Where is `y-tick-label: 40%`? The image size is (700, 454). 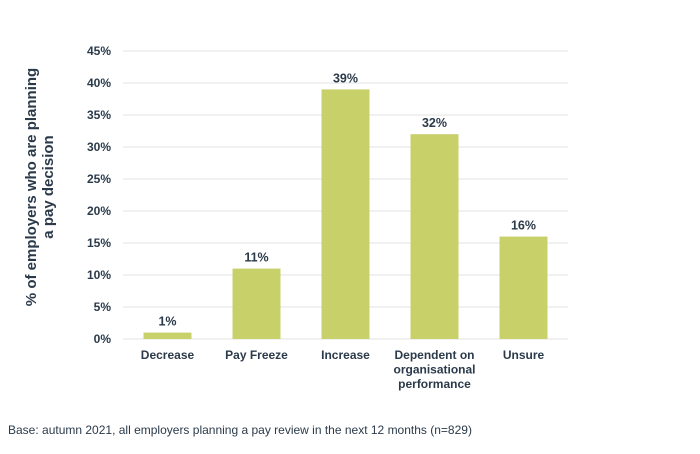 y-tick-label: 40% is located at coordinates (99, 83).